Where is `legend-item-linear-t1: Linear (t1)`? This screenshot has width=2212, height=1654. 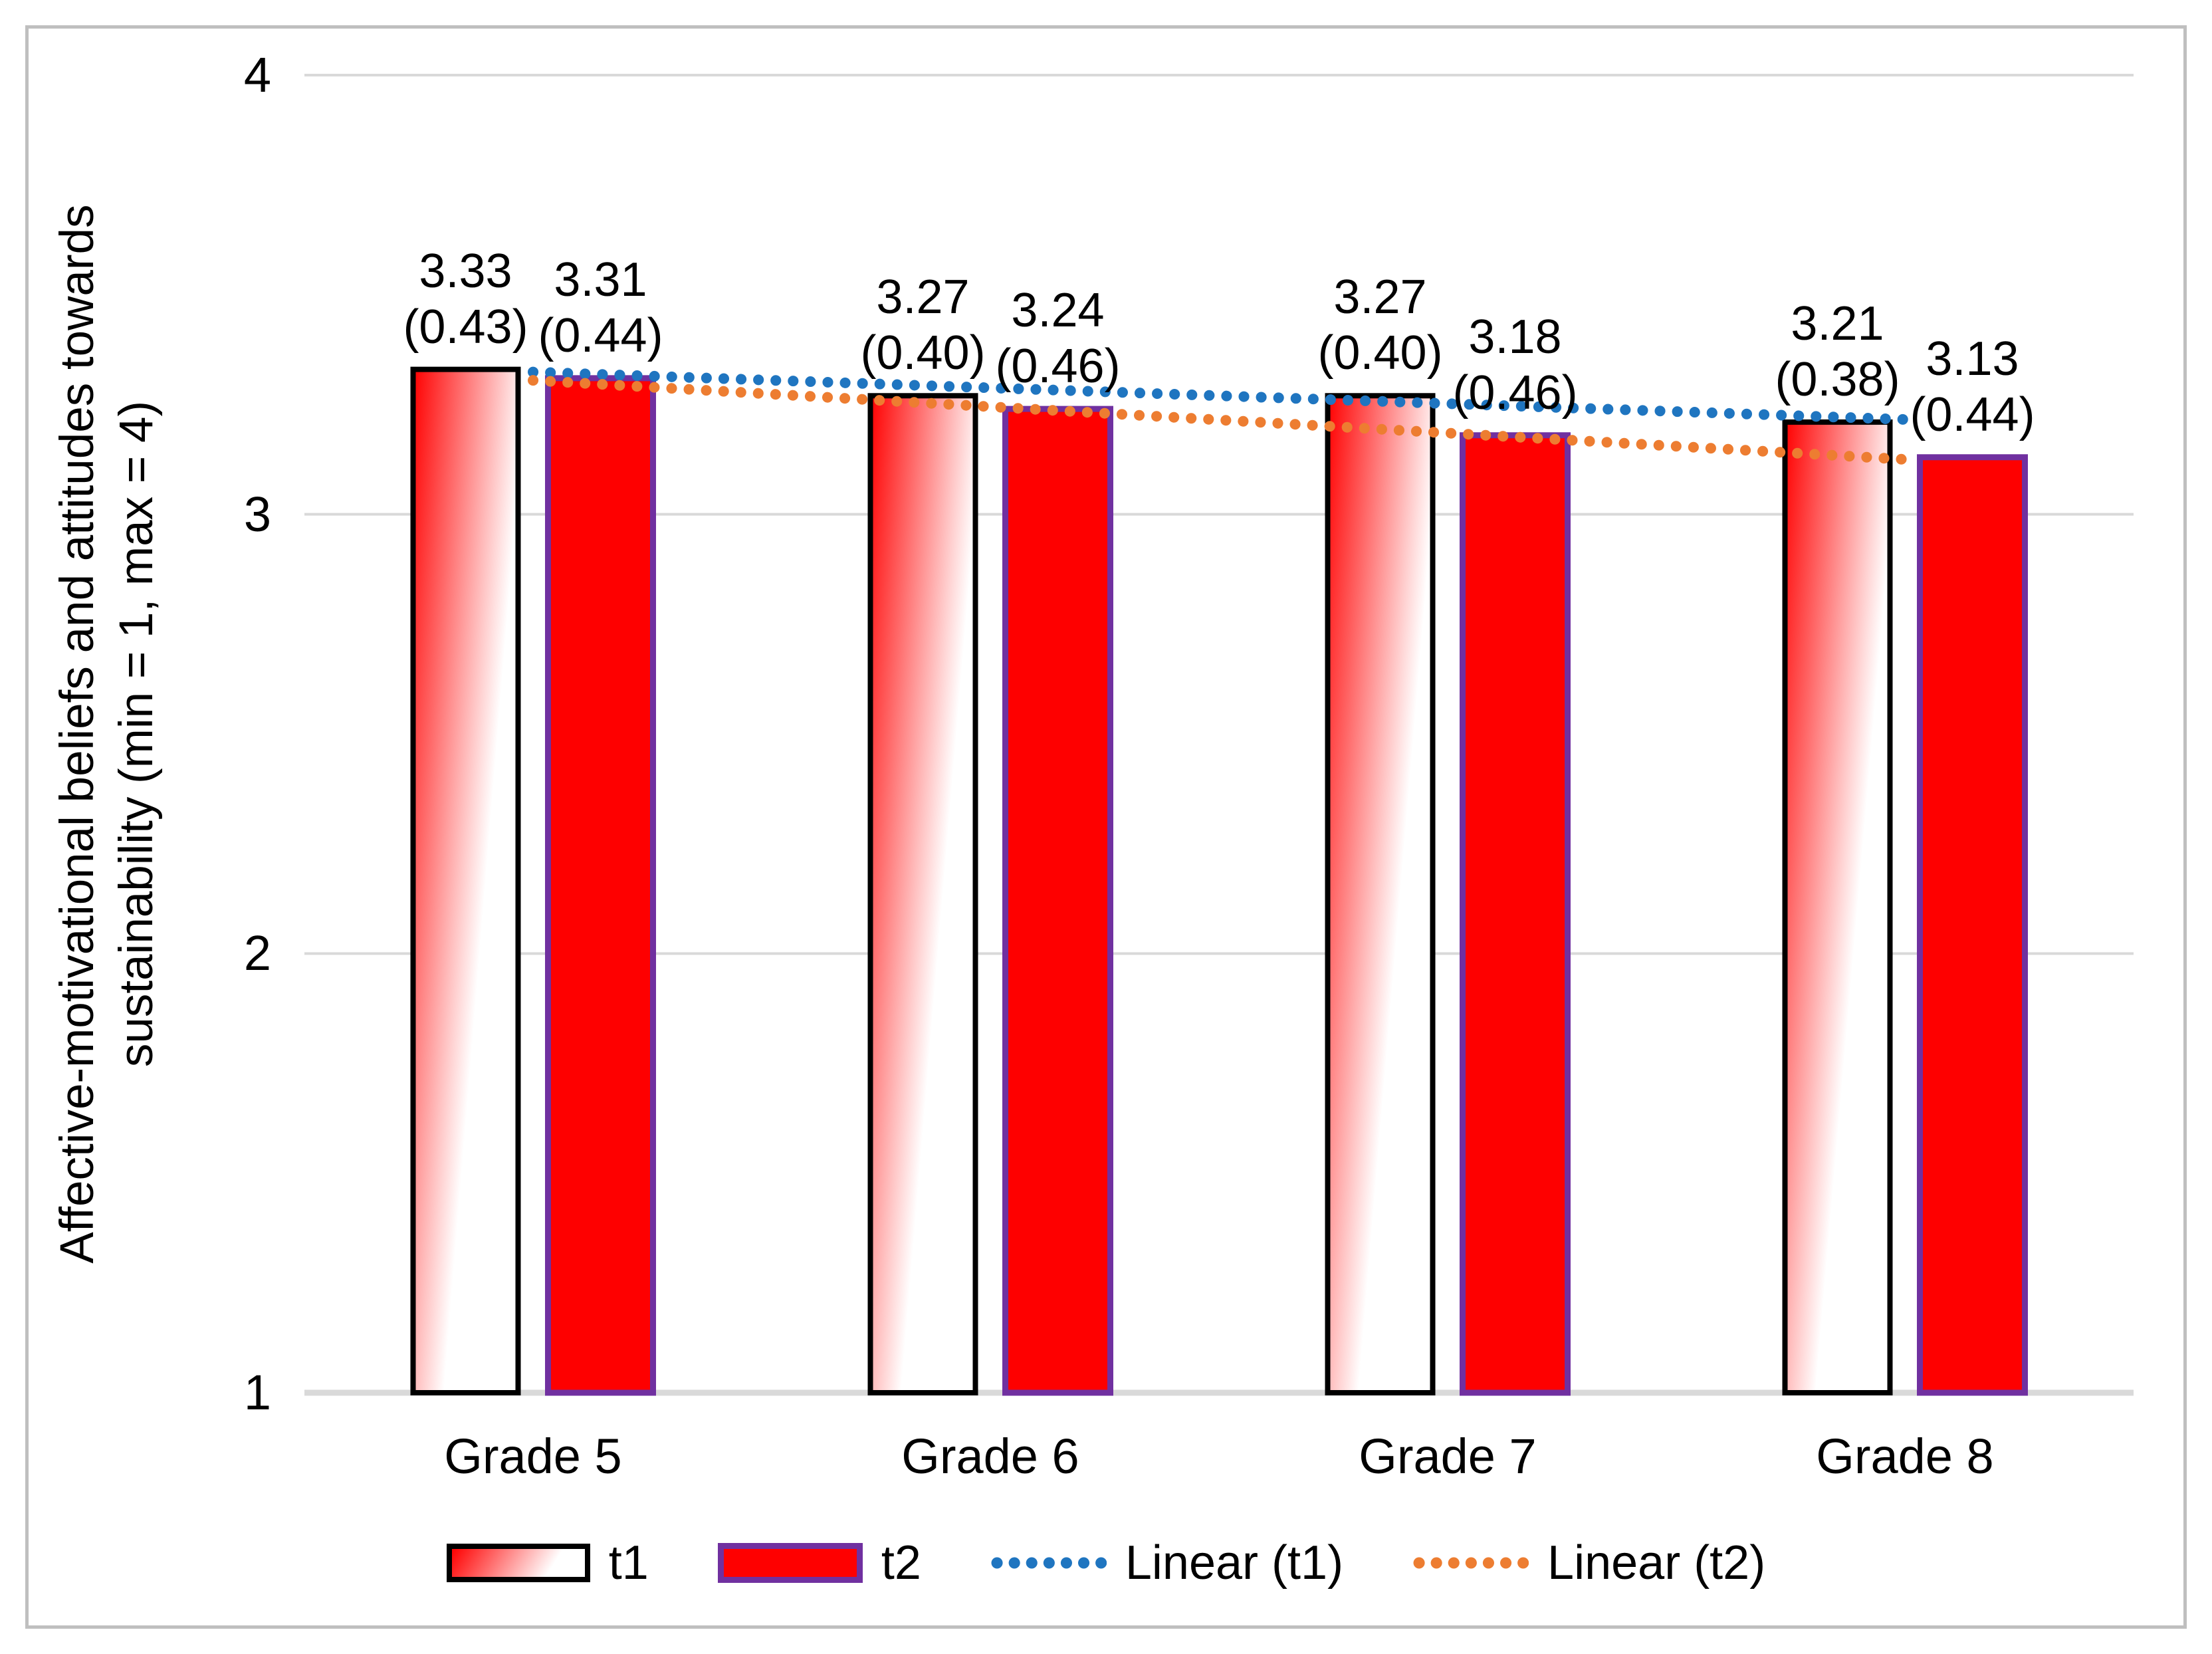
legend-item-linear-t1: Linear (t1) is located at coordinates (1166, 1563).